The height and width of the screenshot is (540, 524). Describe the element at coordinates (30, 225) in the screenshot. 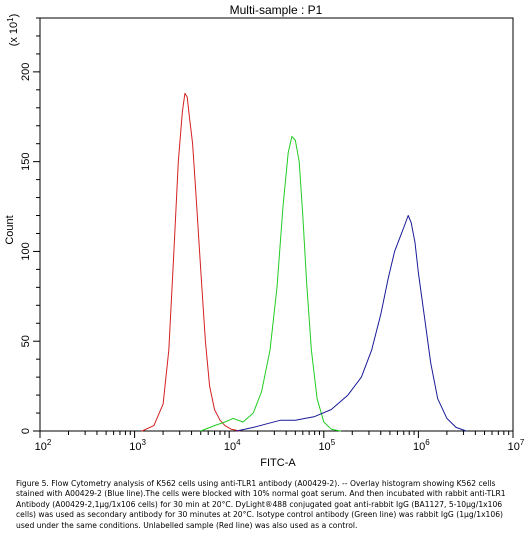

I see `y-axis-ticks: 0 50 100 150 200` at that location.